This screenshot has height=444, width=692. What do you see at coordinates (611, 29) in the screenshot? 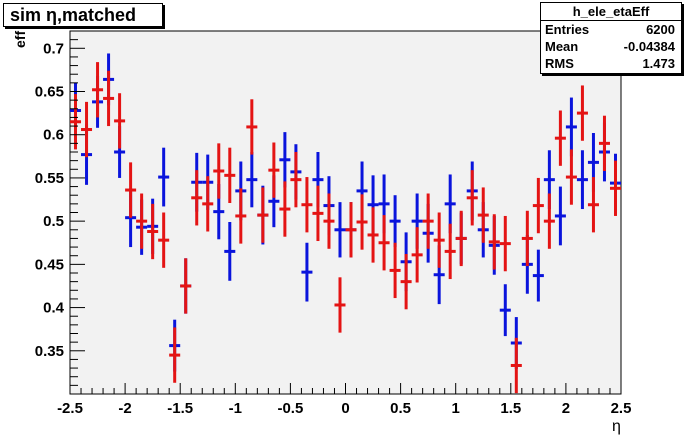
I see `stats-row-entries: Entries 6200` at bounding box center [611, 29].